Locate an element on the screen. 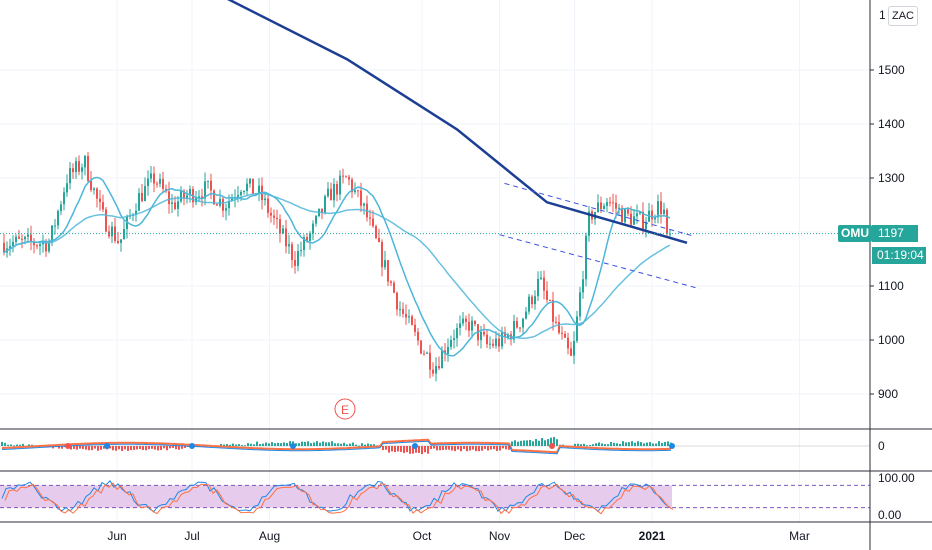  macd-pane is located at coordinates (435, 446).